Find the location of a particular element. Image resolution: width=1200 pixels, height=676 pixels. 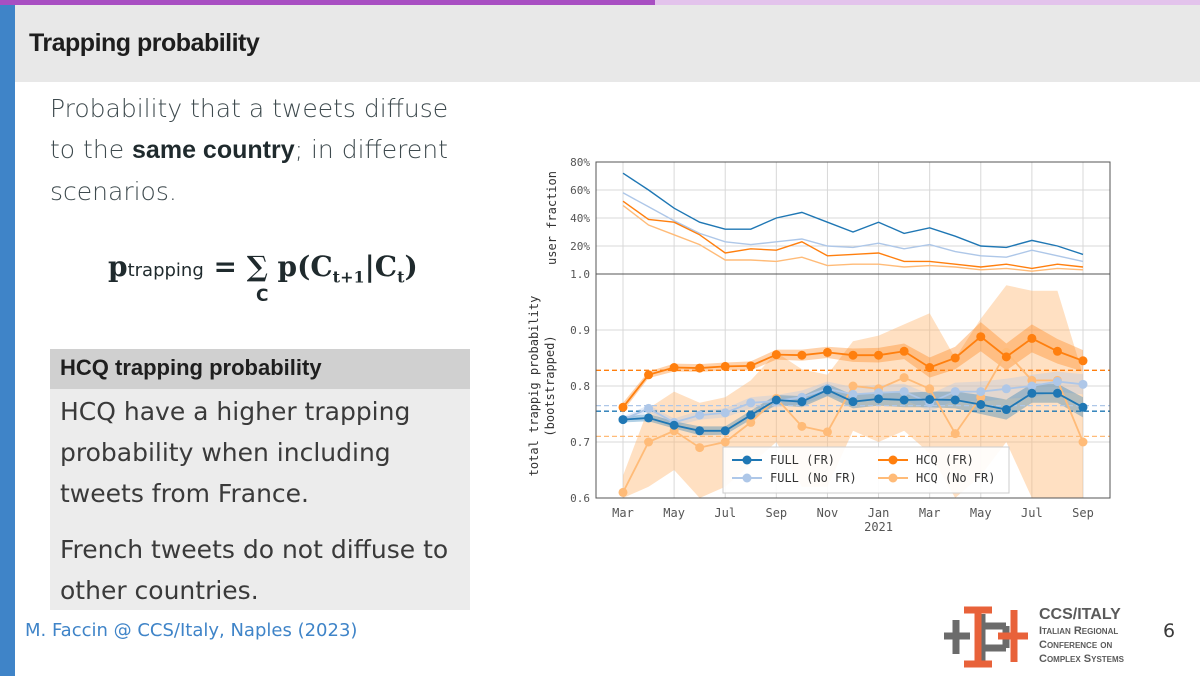

y-tick-label: 1.0 is located at coordinates (580, 274).